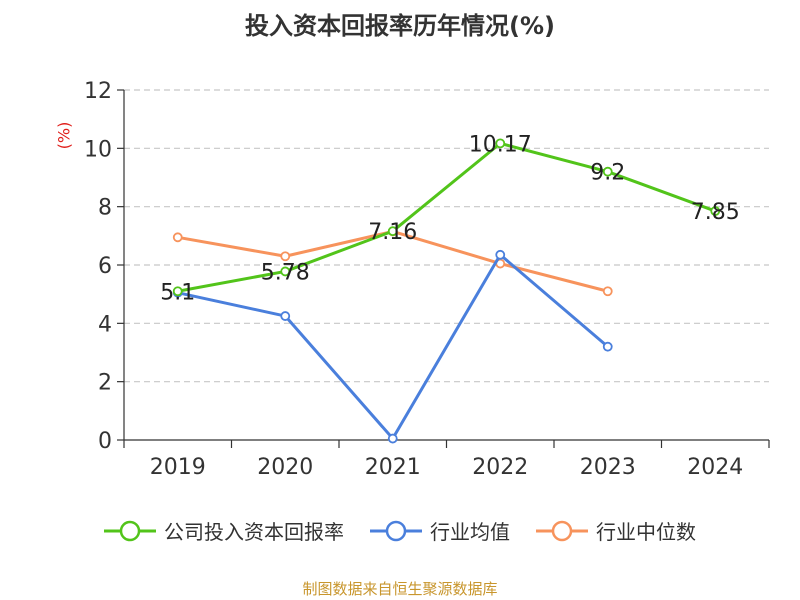  Describe the element at coordinates (105, 441) in the screenshot. I see `y-tick-label: 0` at that location.